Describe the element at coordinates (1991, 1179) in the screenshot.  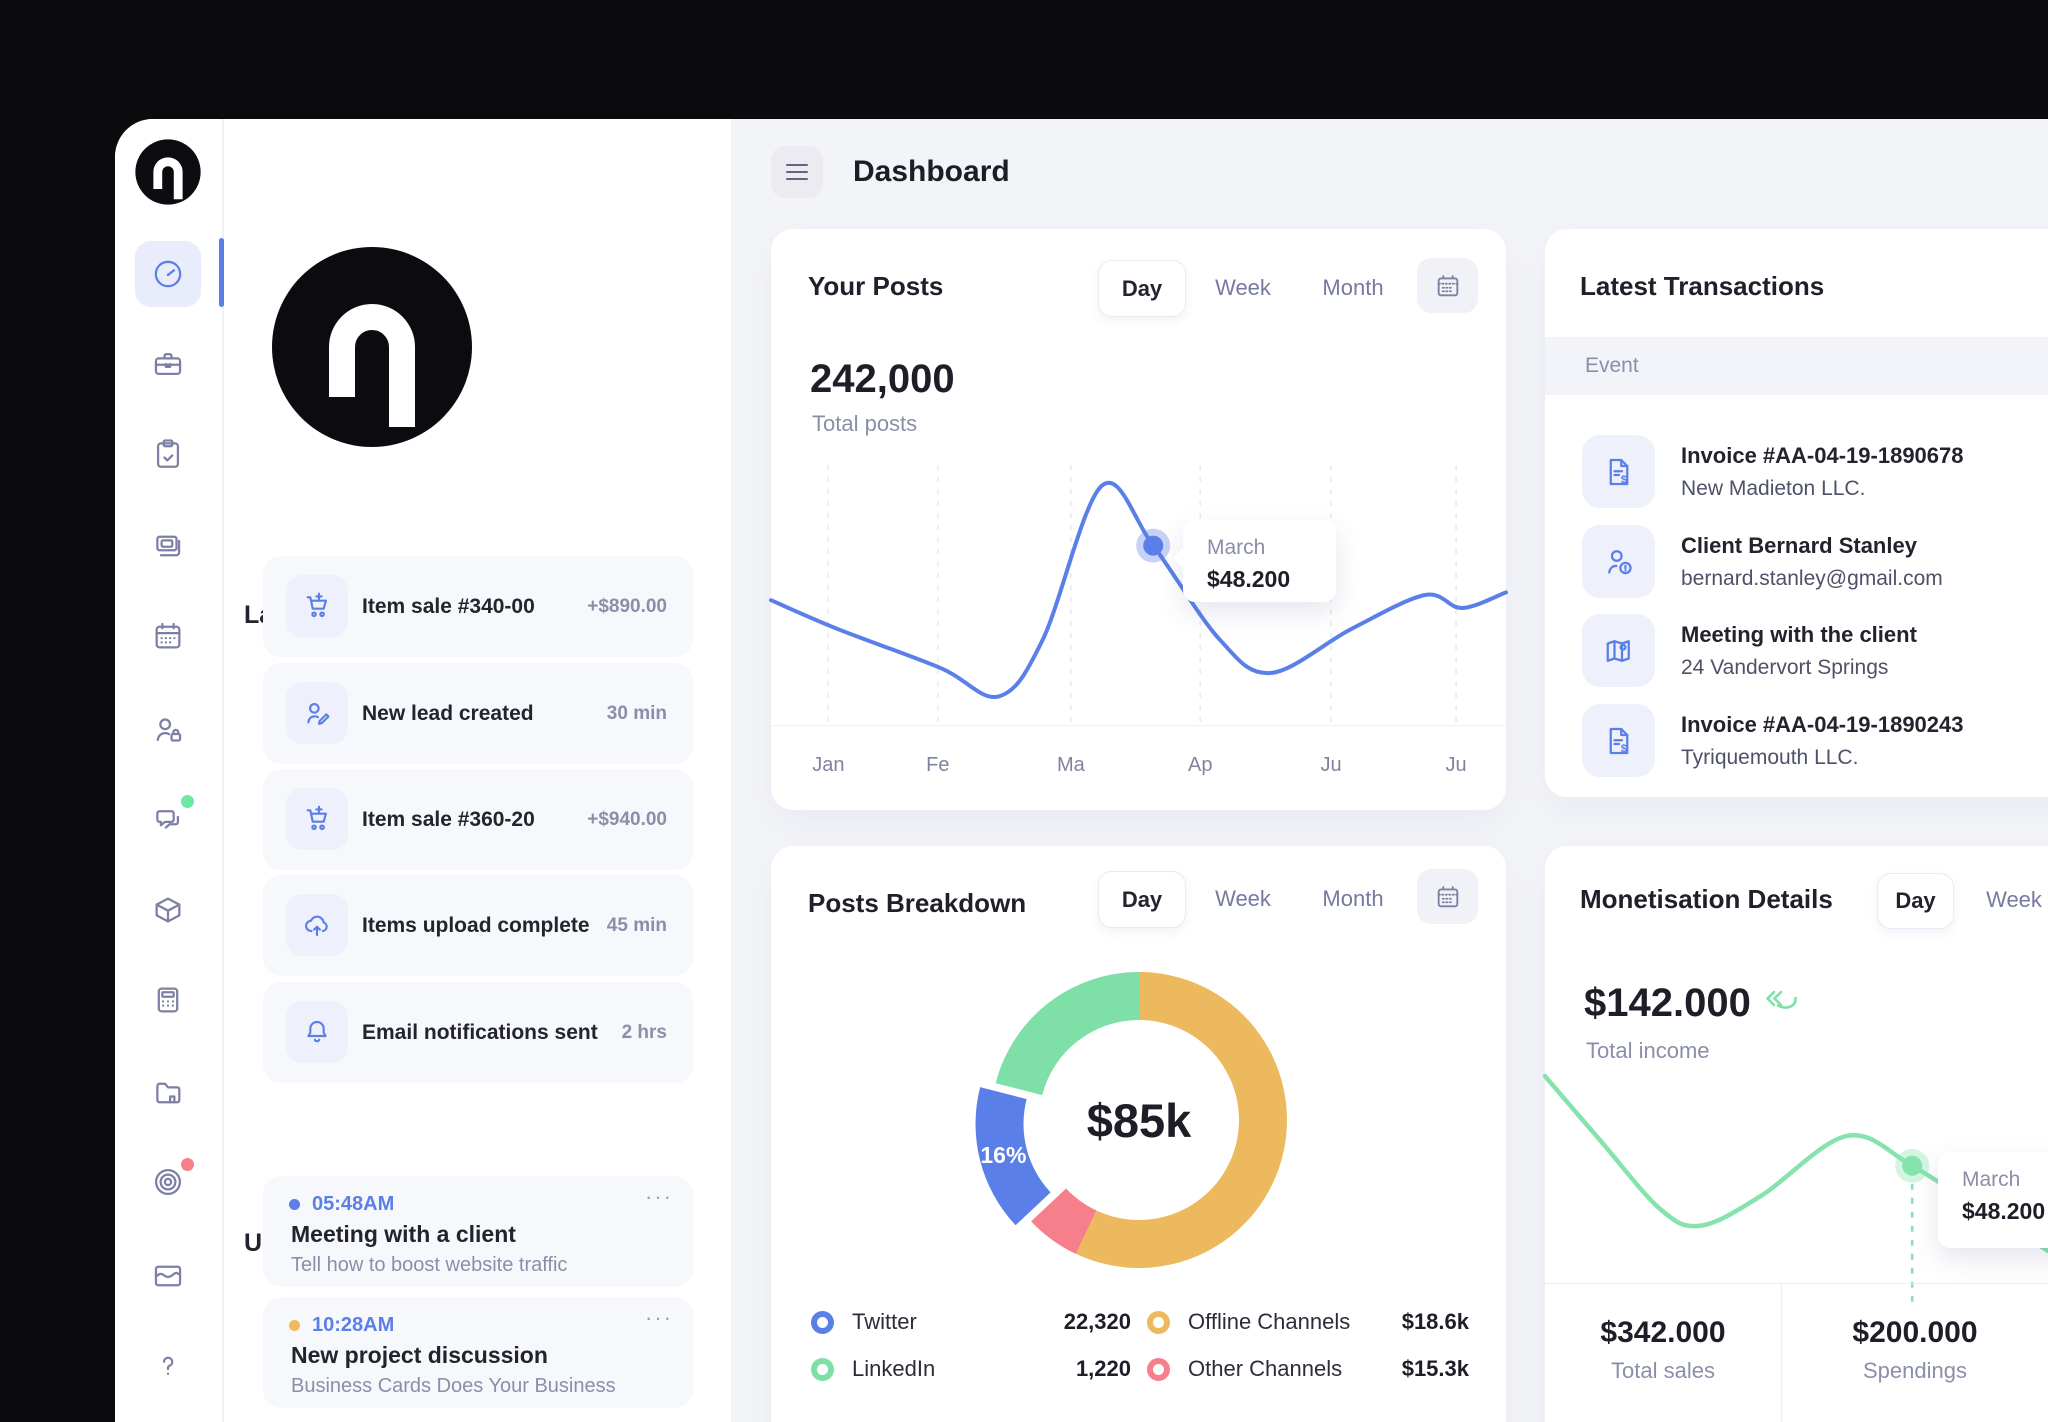
I see `tooltip-month: March` at that location.